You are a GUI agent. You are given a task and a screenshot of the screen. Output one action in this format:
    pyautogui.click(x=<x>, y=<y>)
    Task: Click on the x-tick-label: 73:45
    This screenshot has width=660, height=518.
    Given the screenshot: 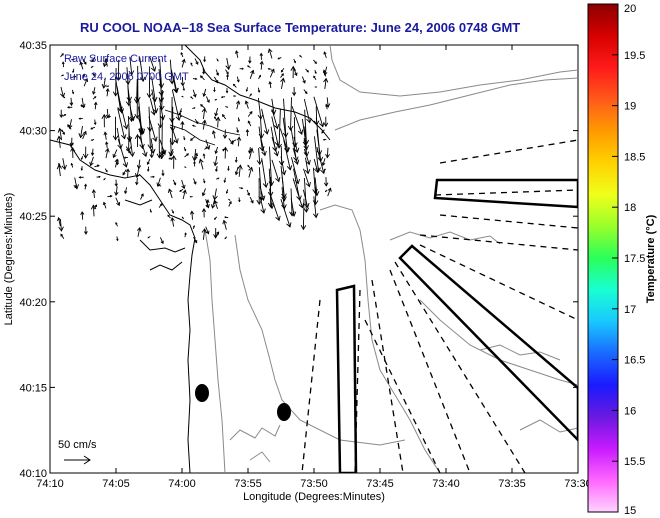 What is the action you would take?
    pyautogui.click(x=380, y=484)
    